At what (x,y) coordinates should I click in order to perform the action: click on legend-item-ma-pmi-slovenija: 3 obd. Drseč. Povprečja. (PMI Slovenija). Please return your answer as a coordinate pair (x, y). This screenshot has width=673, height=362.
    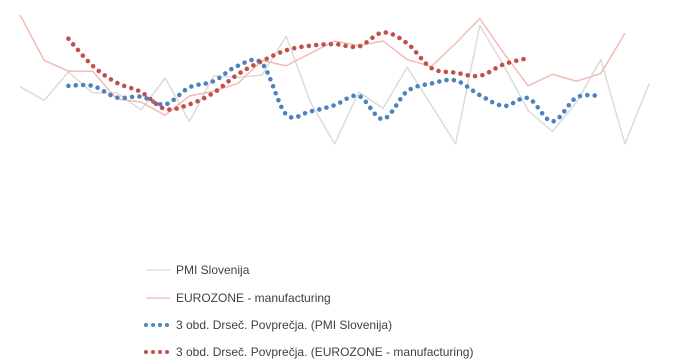
    Looking at the image, I should click on (268, 325).